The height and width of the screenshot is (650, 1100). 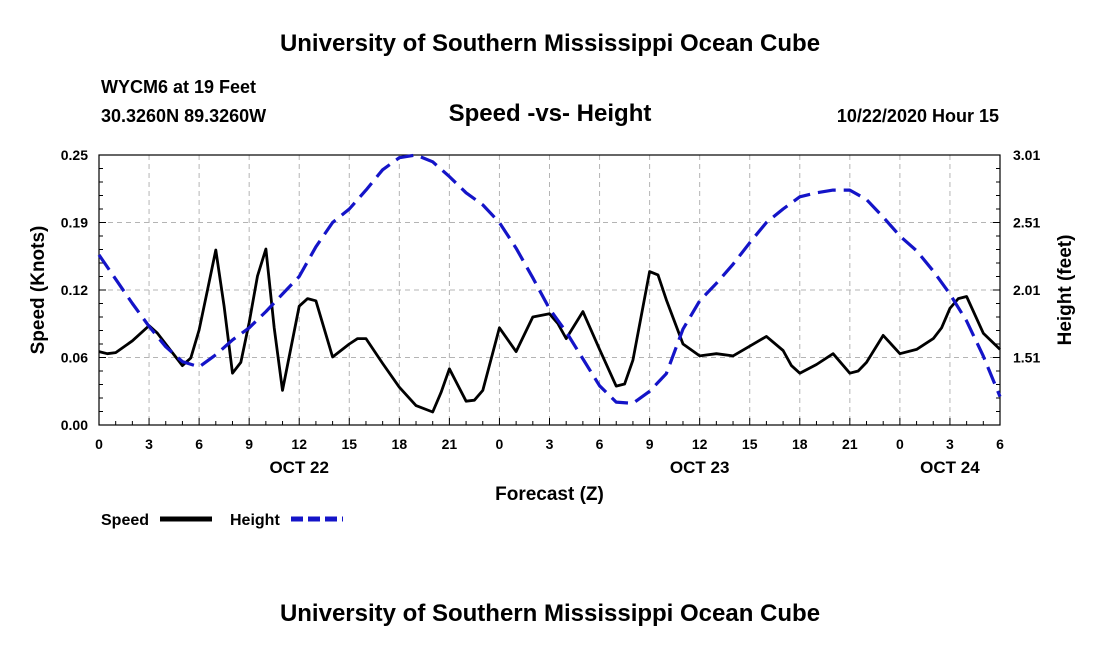 What do you see at coordinates (549, 494) in the screenshot?
I see `x-axis-title: Forecast (Z)` at bounding box center [549, 494].